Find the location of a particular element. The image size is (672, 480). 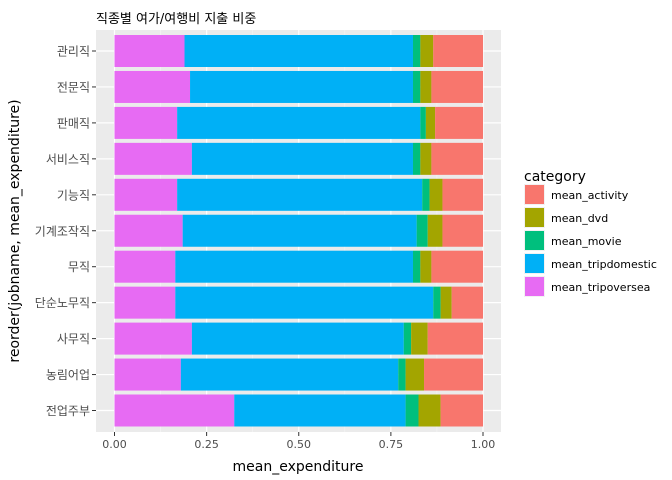

chart-title: 직종별 여가/여행비 지출 비중 is located at coordinates (176, 19).